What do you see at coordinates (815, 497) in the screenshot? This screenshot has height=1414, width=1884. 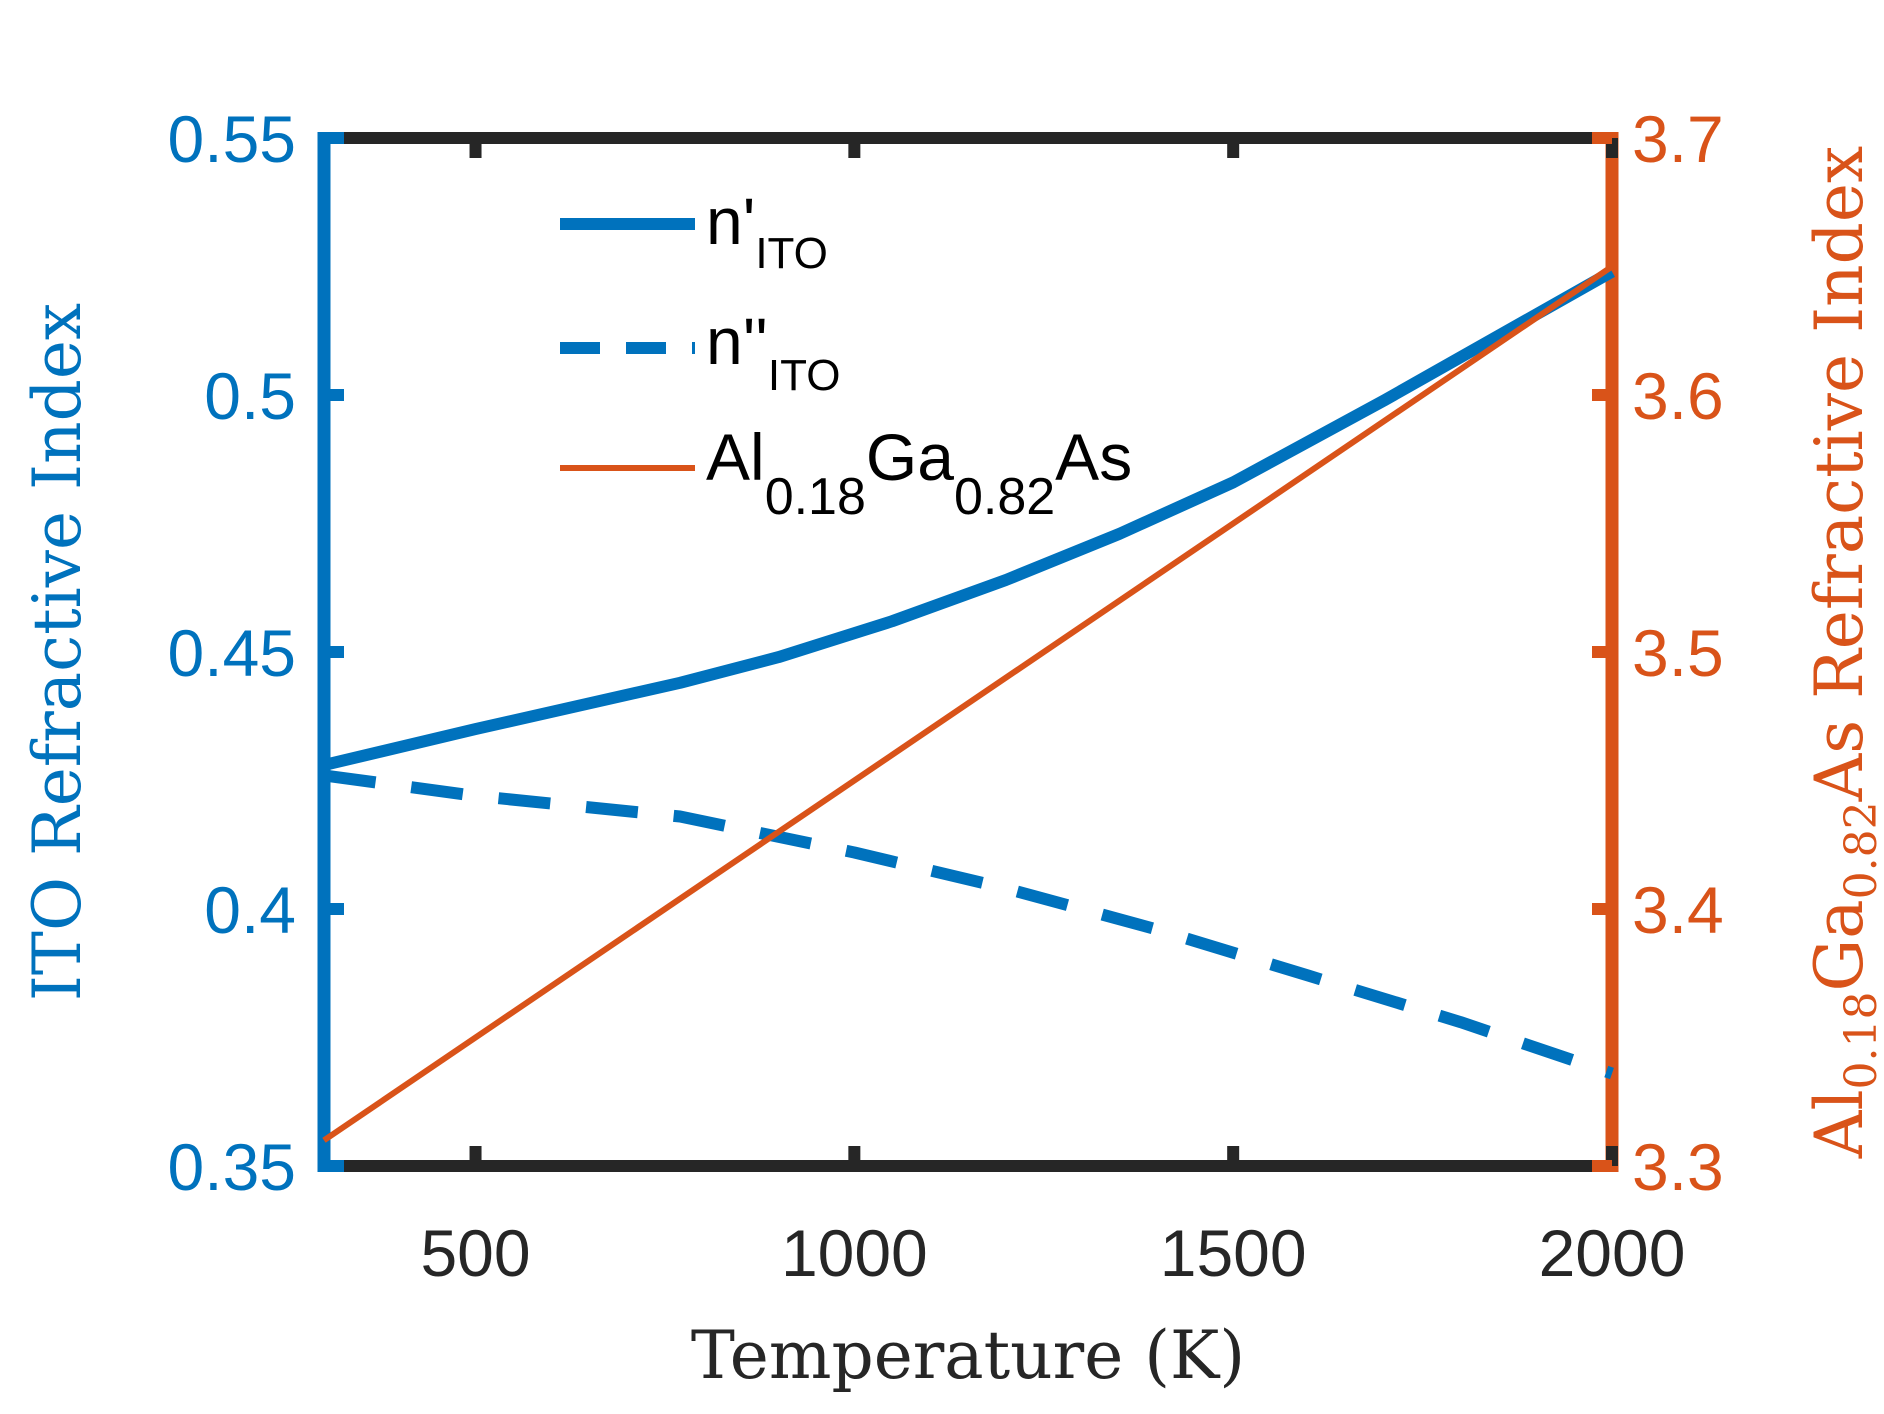 I see `legend-algaas-sub1: 0.18` at bounding box center [815, 497].